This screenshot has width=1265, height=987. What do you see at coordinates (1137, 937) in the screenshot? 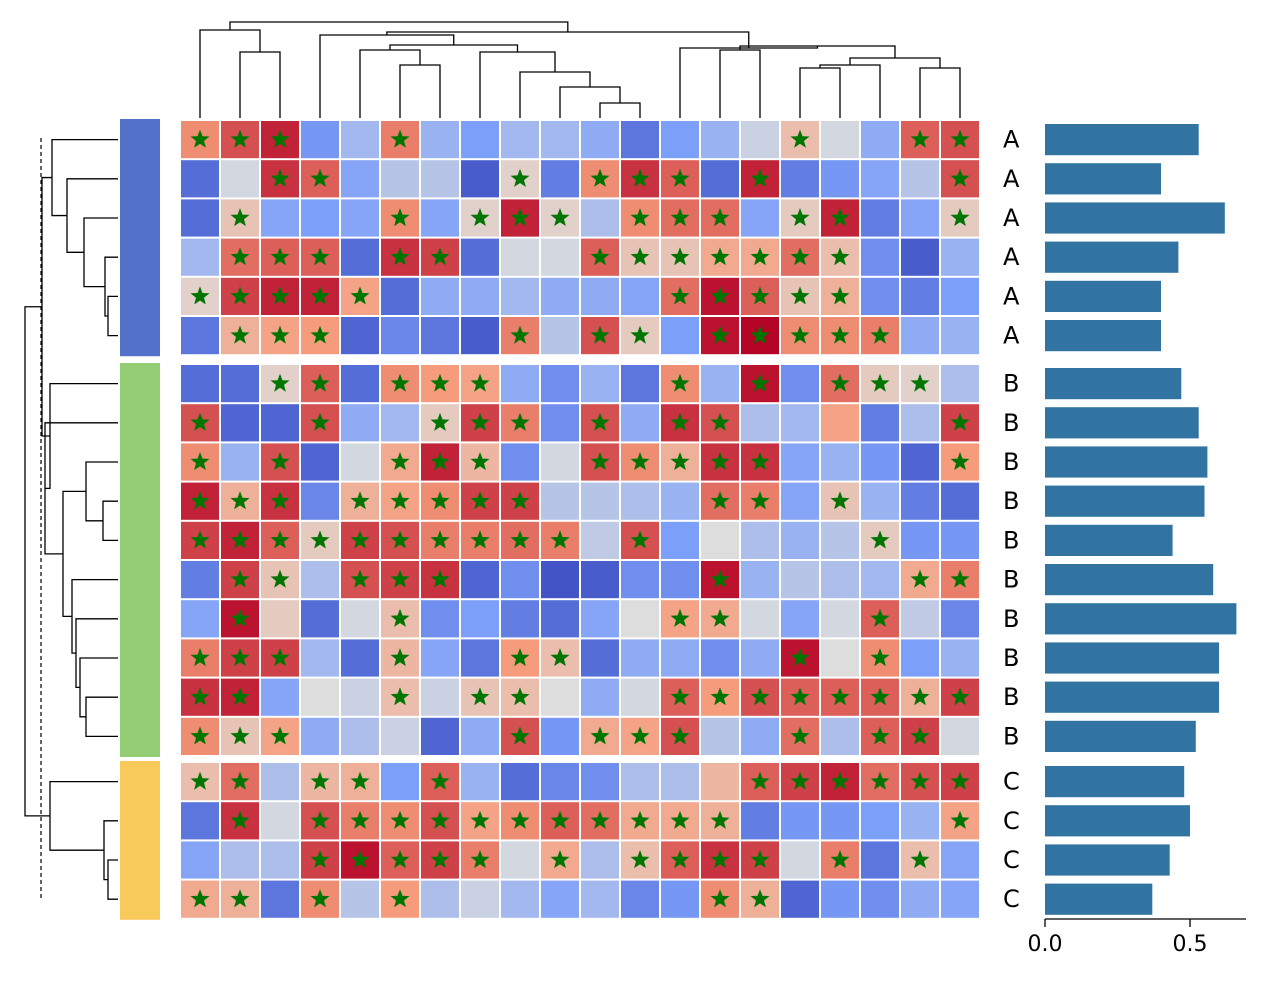
I see `bar-x-axis: 0.0 0.5` at bounding box center [1137, 937].